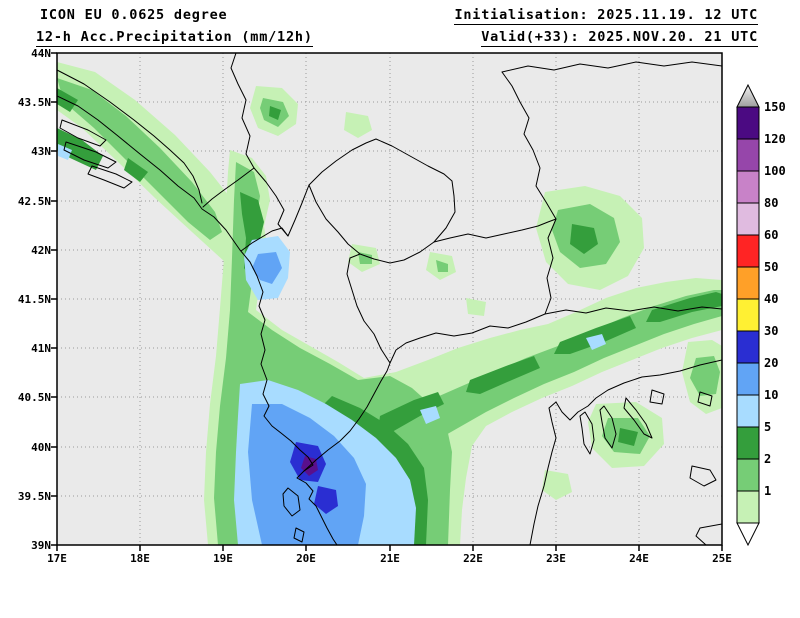  Describe the element at coordinates (467, 338) in the screenshot. I see `border-macedonia-greece` at that location.